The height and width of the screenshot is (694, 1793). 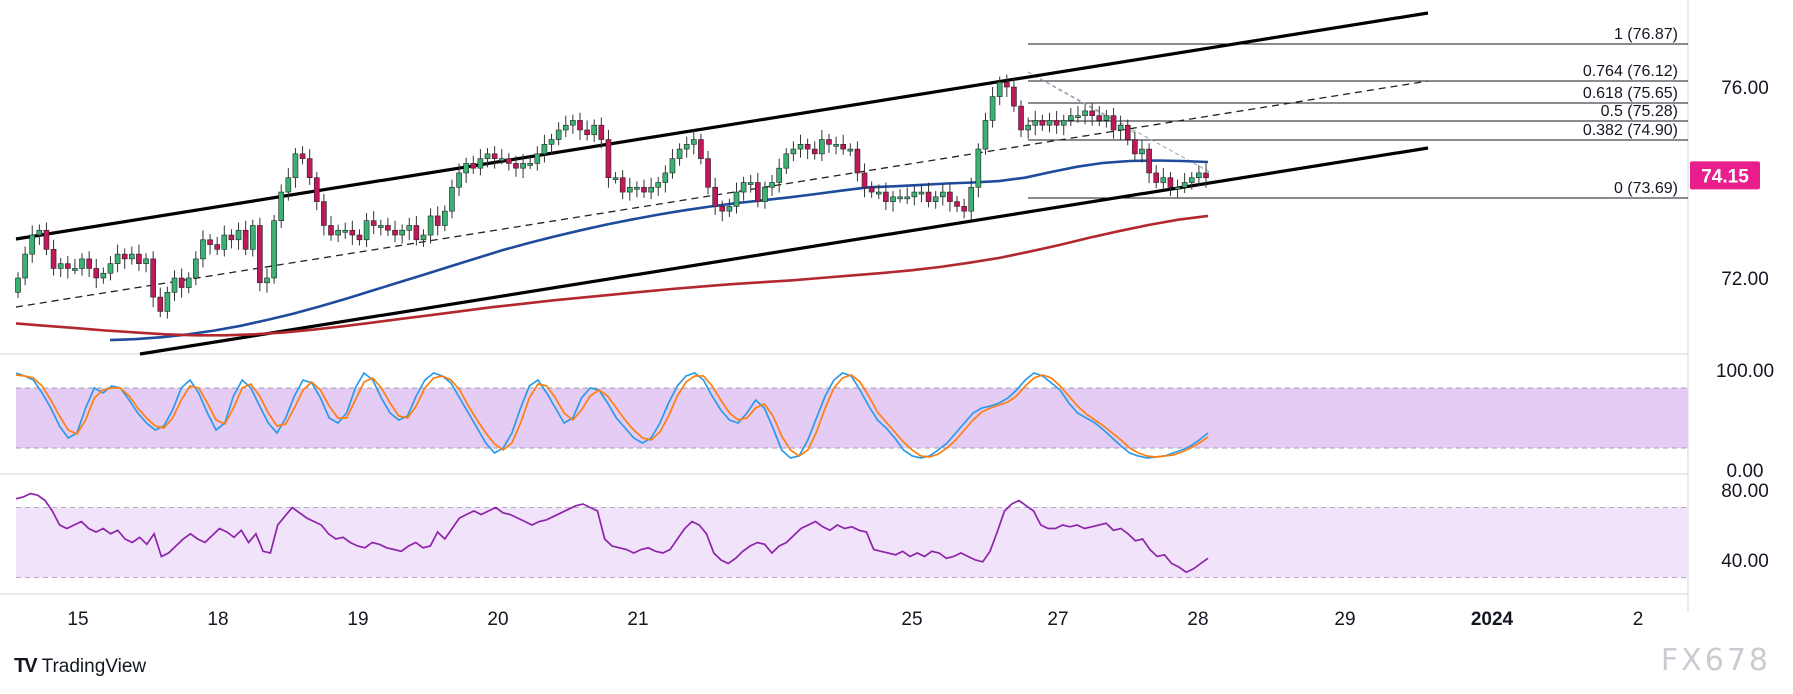 I want to click on stochastic-oscillator, so click(x=612, y=415).